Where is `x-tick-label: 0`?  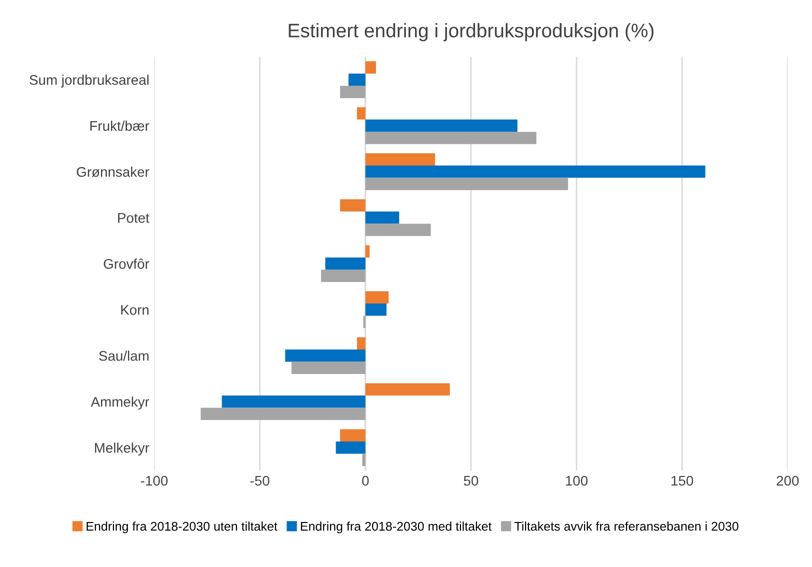 x-tick-label: 0 is located at coordinates (365, 481).